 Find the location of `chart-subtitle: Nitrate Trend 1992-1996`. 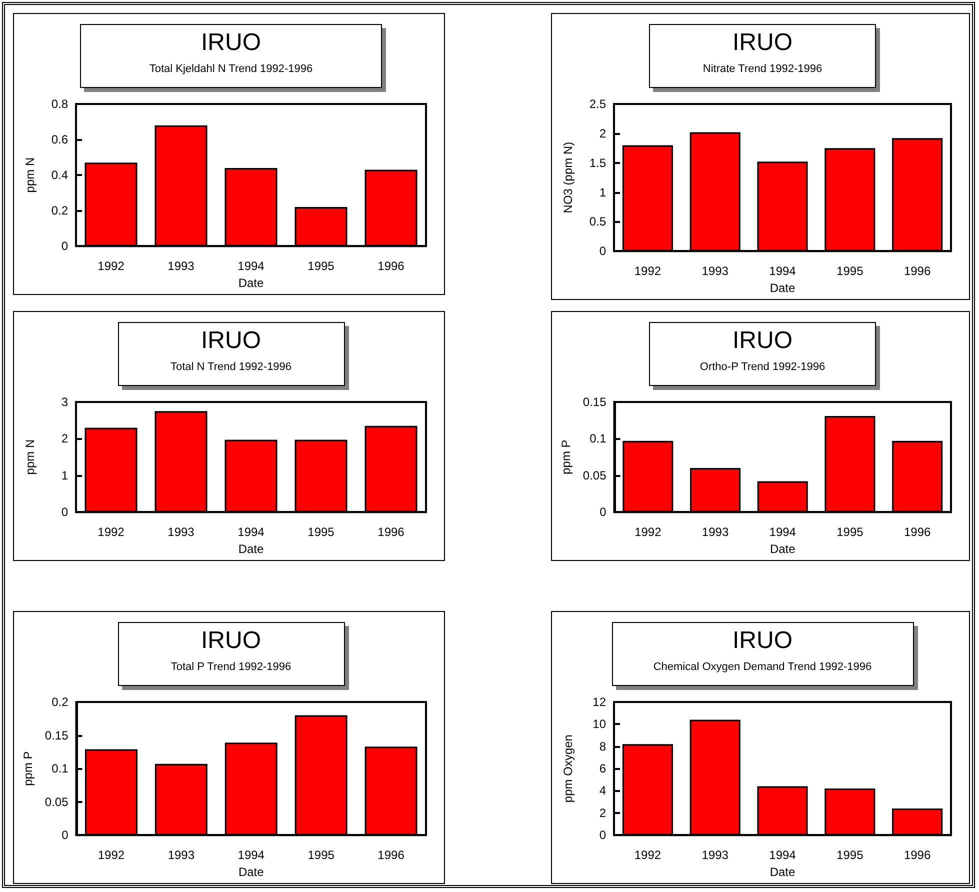

chart-subtitle: Nitrate Trend 1992-1996 is located at coordinates (763, 69).